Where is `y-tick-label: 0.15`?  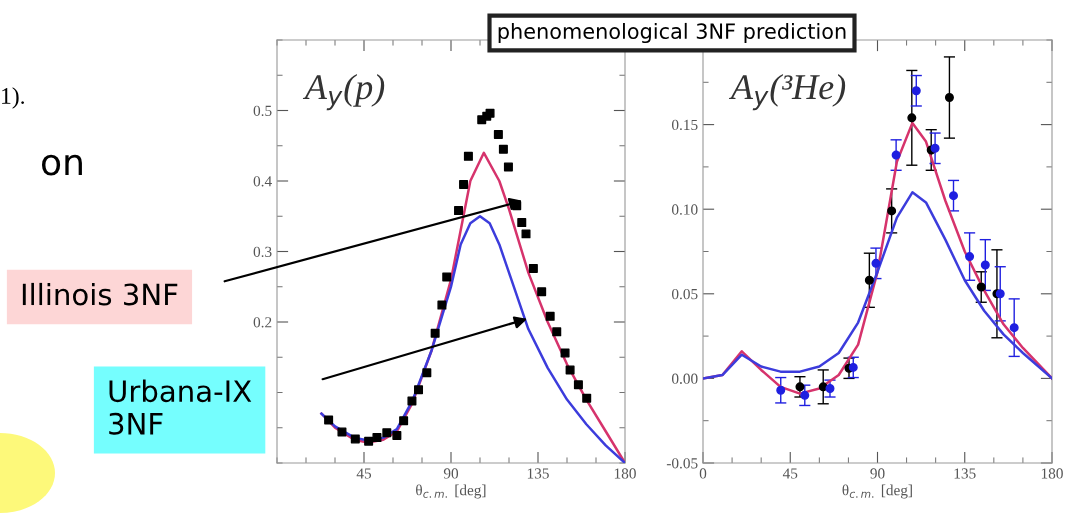 y-tick-label: 0.15 is located at coordinates (684, 125).